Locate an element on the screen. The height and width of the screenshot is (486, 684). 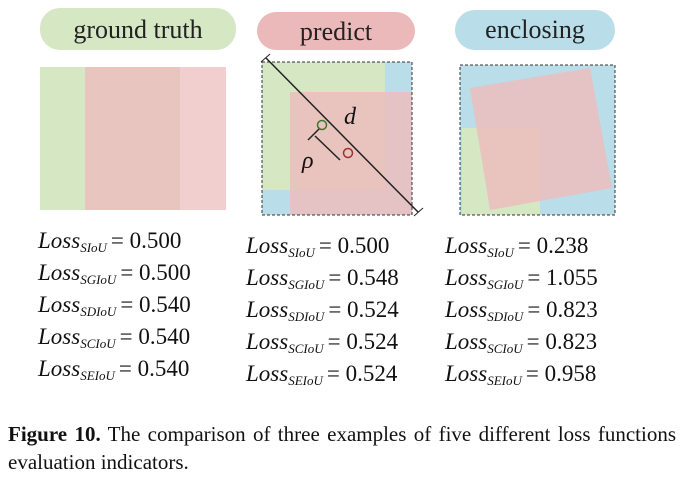
loss-line: LossSDIoU = 0.823 is located at coordinates (521, 310).